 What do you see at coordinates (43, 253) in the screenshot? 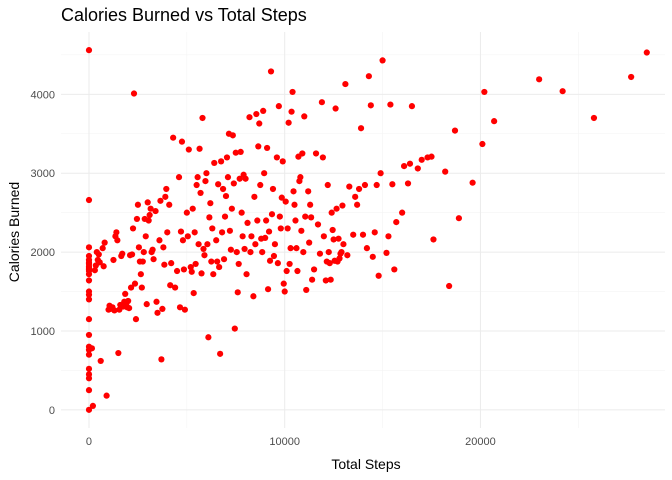
I see `y-tick-label: 2000` at bounding box center [43, 253].